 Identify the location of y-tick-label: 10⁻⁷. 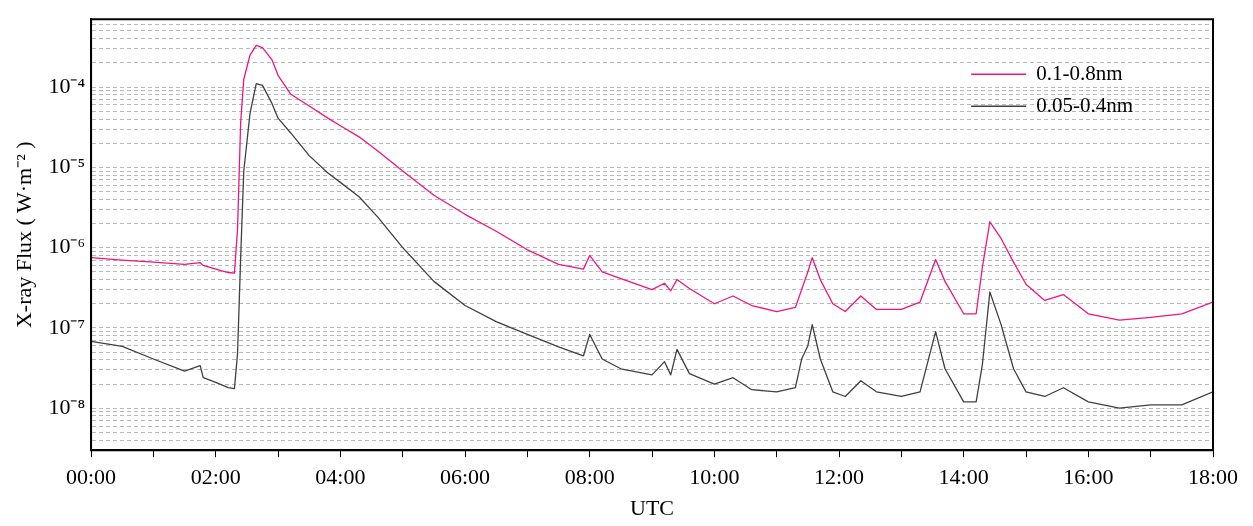
(67, 326).